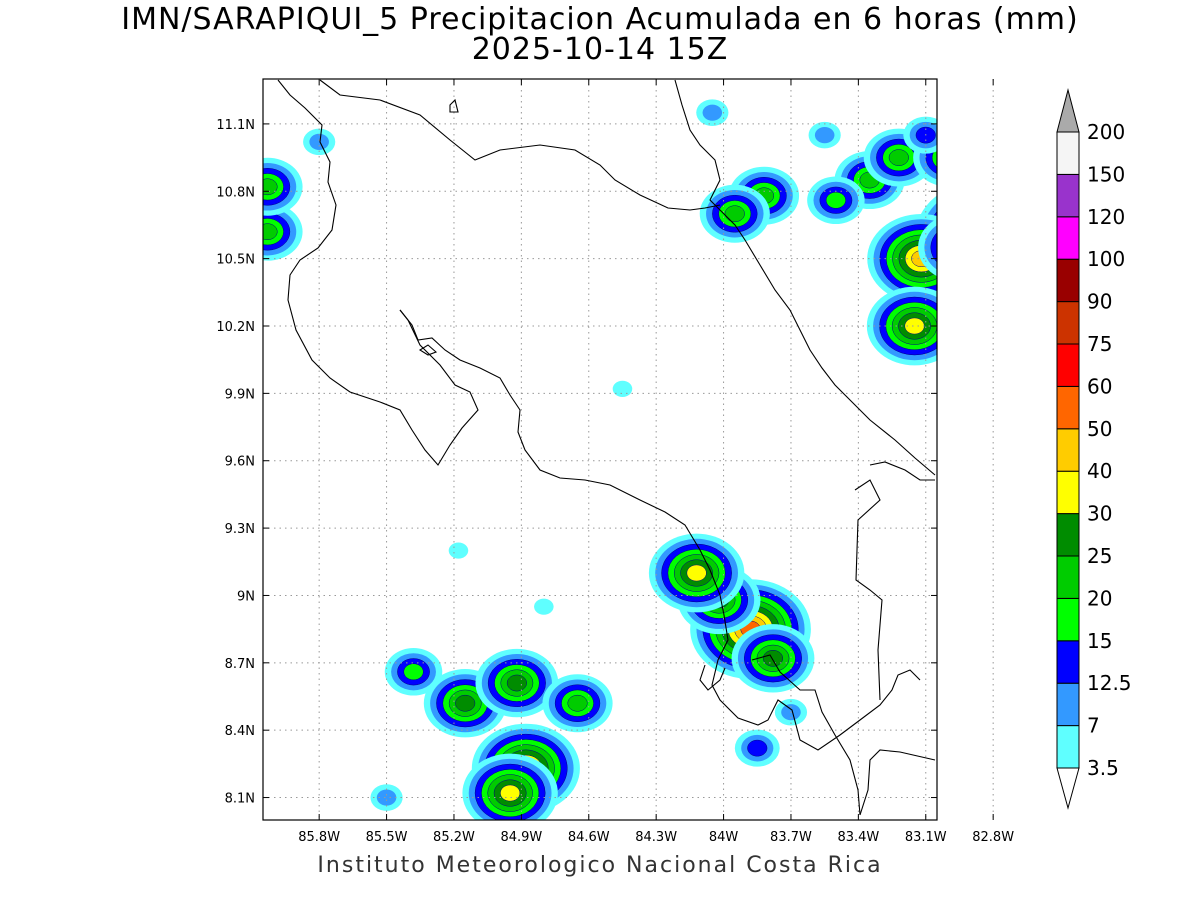 This screenshot has width=1200, height=900. I want to click on colorbar-label: 100, so click(1106, 259).